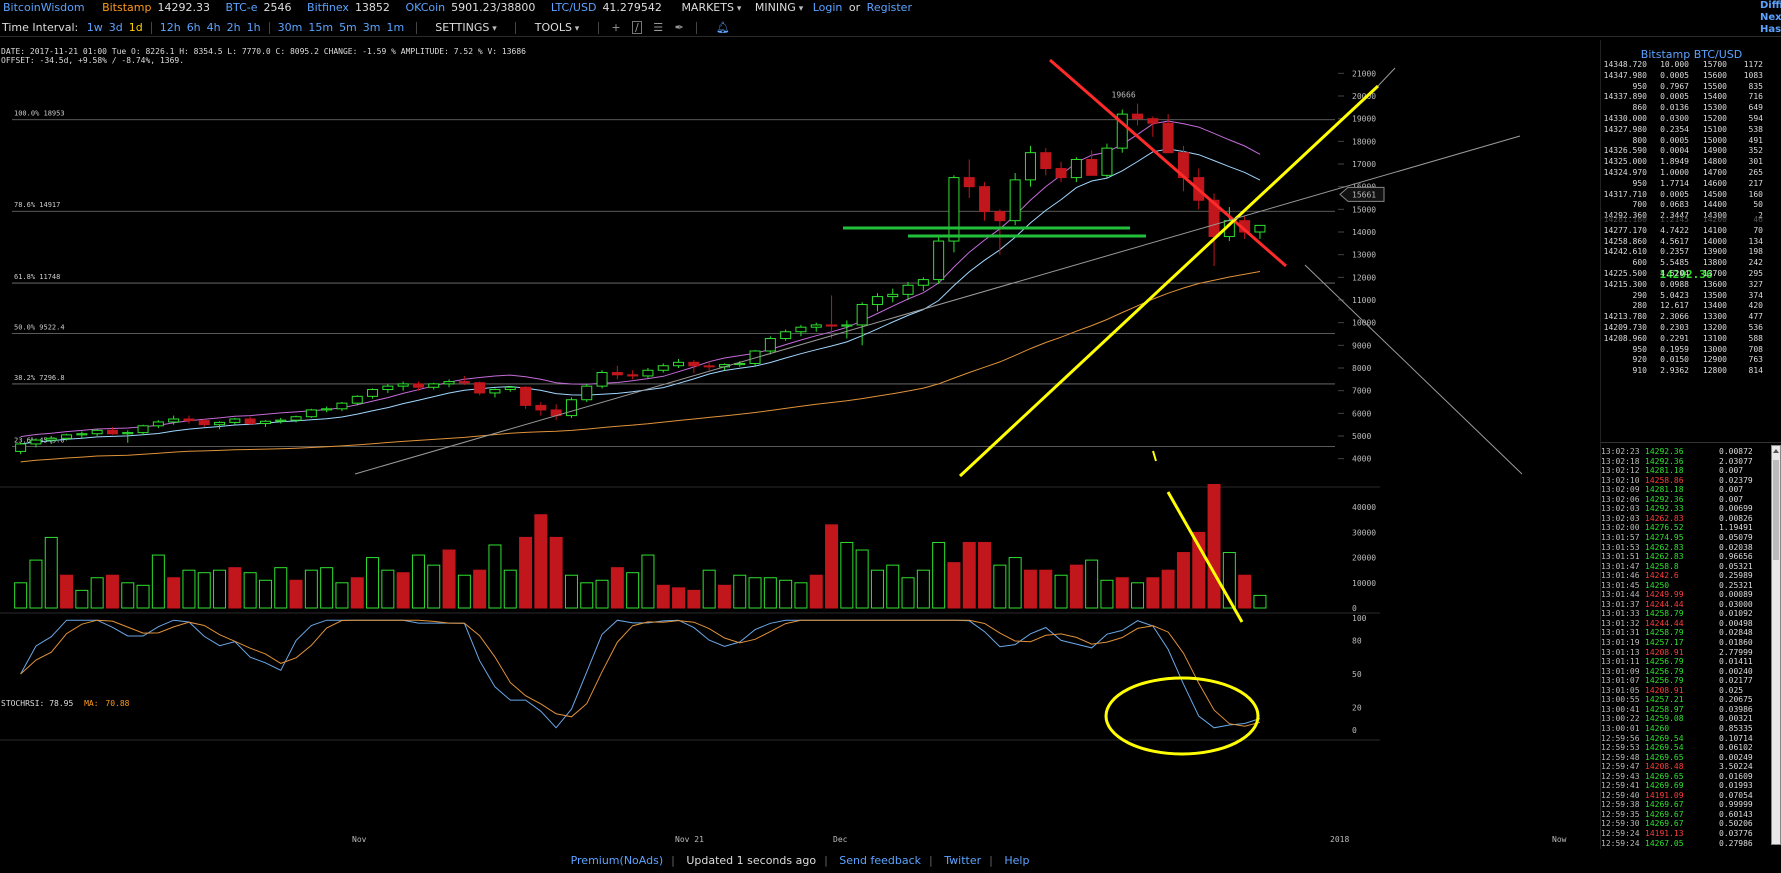 The width and height of the screenshot is (1781, 873). I want to click on premium-link: Premium(NoAds), so click(617, 860).